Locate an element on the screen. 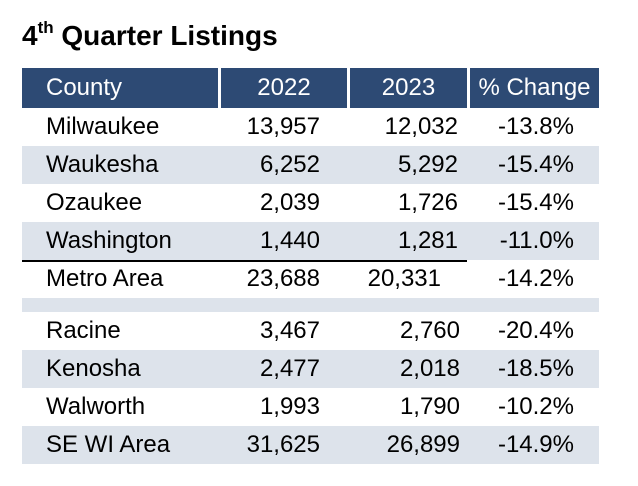 Image resolution: width=638 pixels, height=486 pixels. header-pct-change: % Change is located at coordinates (534, 88).